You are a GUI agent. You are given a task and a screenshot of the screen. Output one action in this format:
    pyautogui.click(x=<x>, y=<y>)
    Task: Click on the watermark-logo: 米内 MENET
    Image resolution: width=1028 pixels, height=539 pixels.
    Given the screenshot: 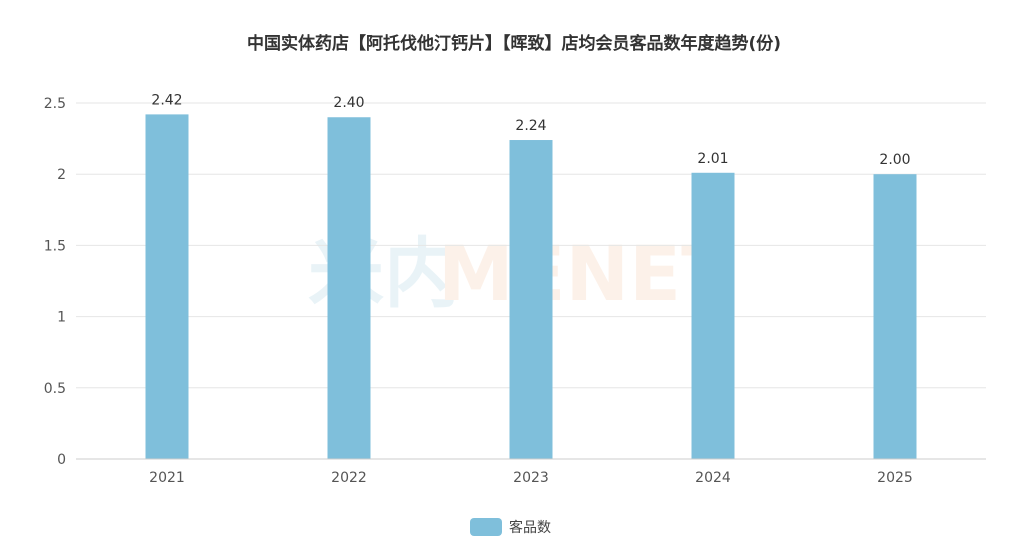 What is the action you would take?
    pyautogui.click(x=520, y=273)
    